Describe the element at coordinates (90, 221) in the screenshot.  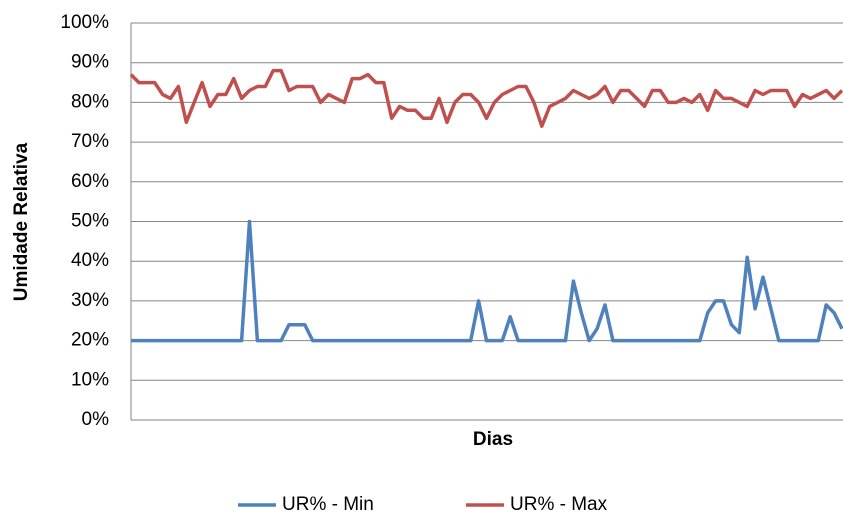
I see `y-tick-label: 50%` at that location.